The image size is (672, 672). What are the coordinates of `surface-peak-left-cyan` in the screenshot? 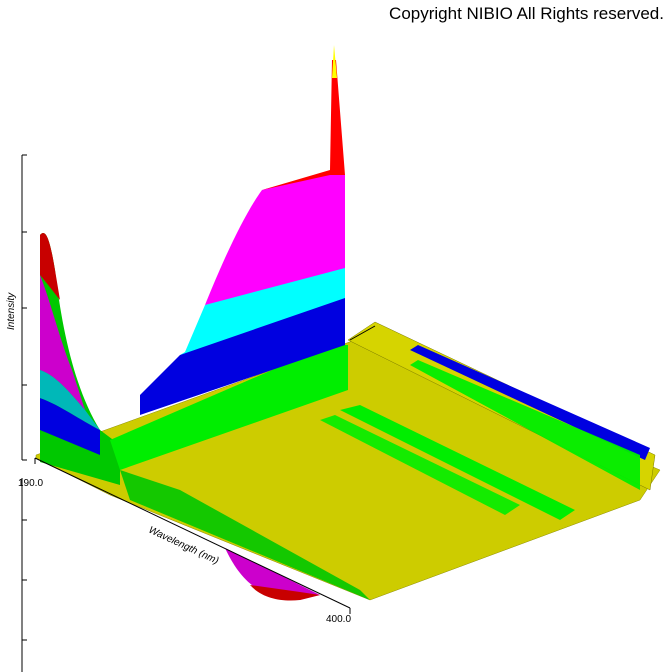 It's located at (70, 400).